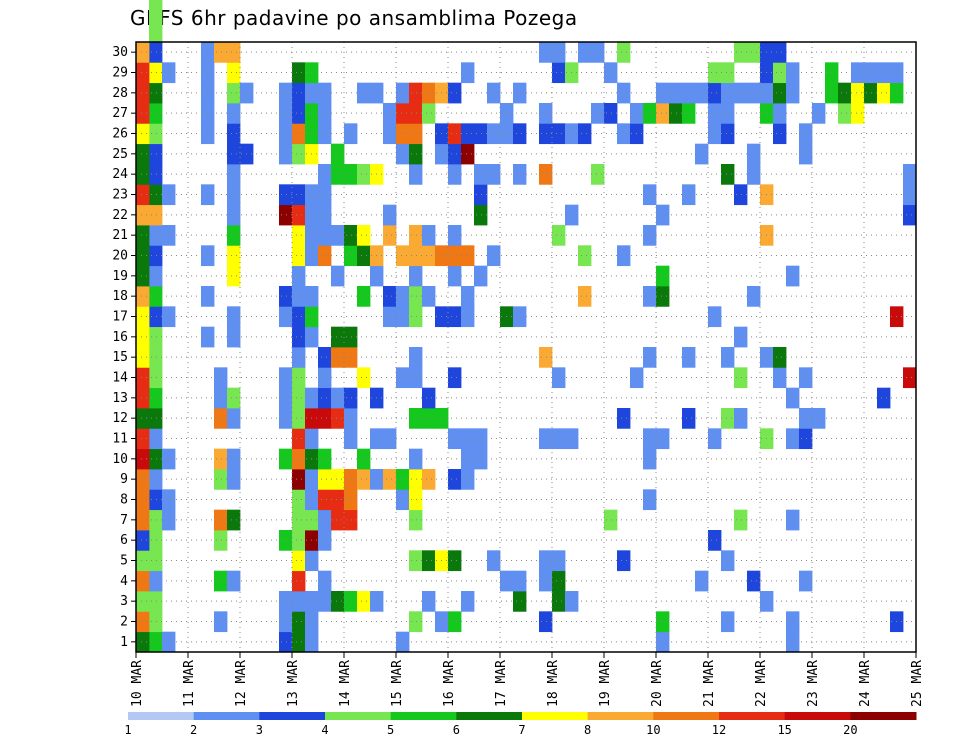  What do you see at coordinates (324, 730) in the screenshot?
I see `colorbar-label: 4` at bounding box center [324, 730].